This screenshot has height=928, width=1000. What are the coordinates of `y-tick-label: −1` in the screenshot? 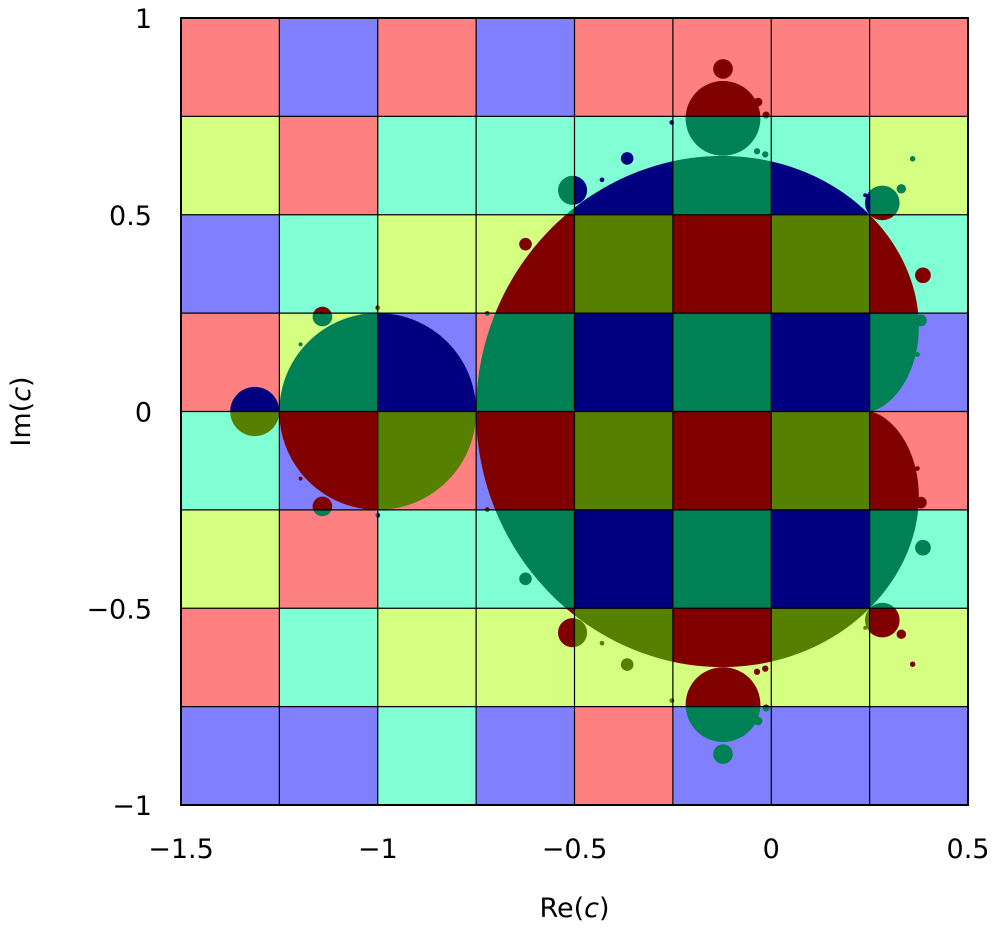 It's located at (132, 806).